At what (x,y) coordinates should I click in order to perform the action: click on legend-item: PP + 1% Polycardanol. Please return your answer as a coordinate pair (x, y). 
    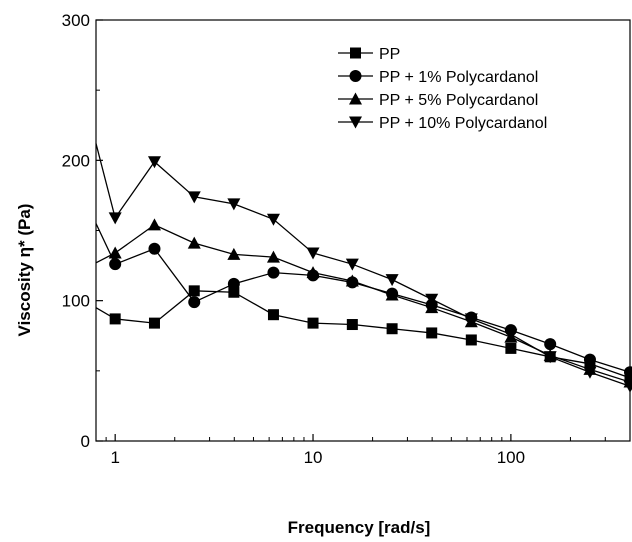
    Looking at the image, I should click on (438, 77).